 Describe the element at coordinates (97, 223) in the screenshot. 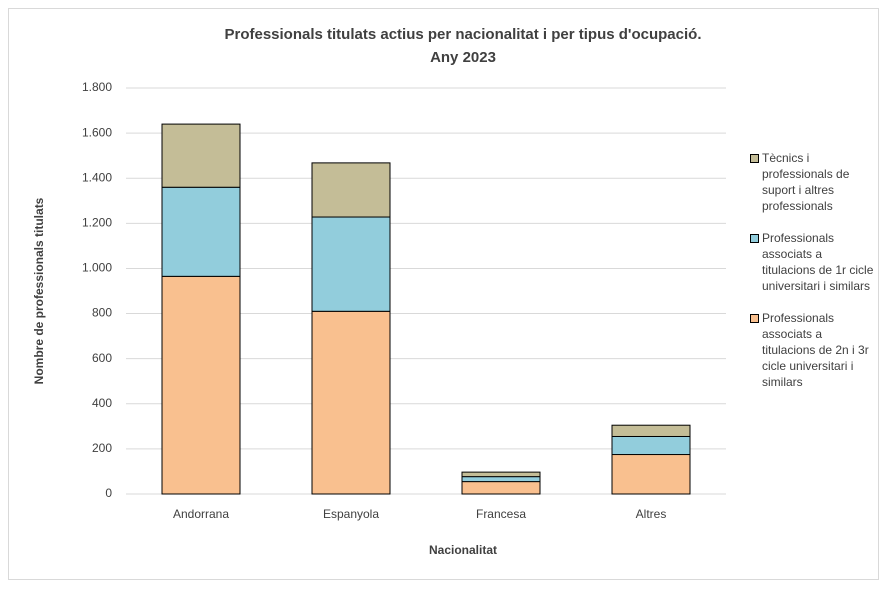

I see `y-tick-label: 1.200` at that location.